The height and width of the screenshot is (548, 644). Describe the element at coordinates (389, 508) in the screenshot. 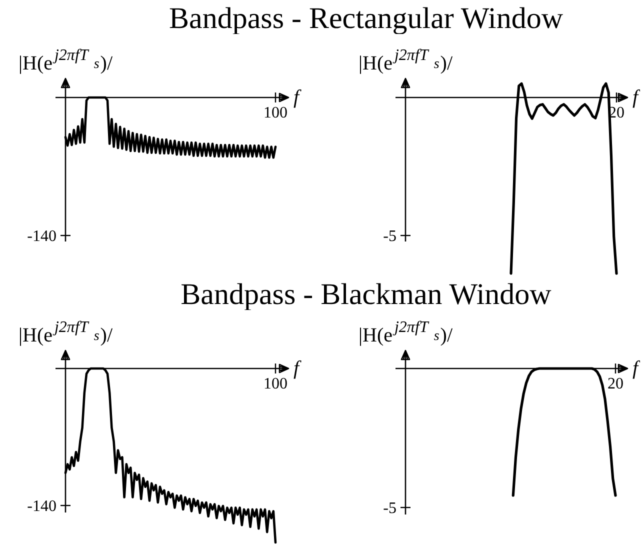

I see `text: -5` at that location.